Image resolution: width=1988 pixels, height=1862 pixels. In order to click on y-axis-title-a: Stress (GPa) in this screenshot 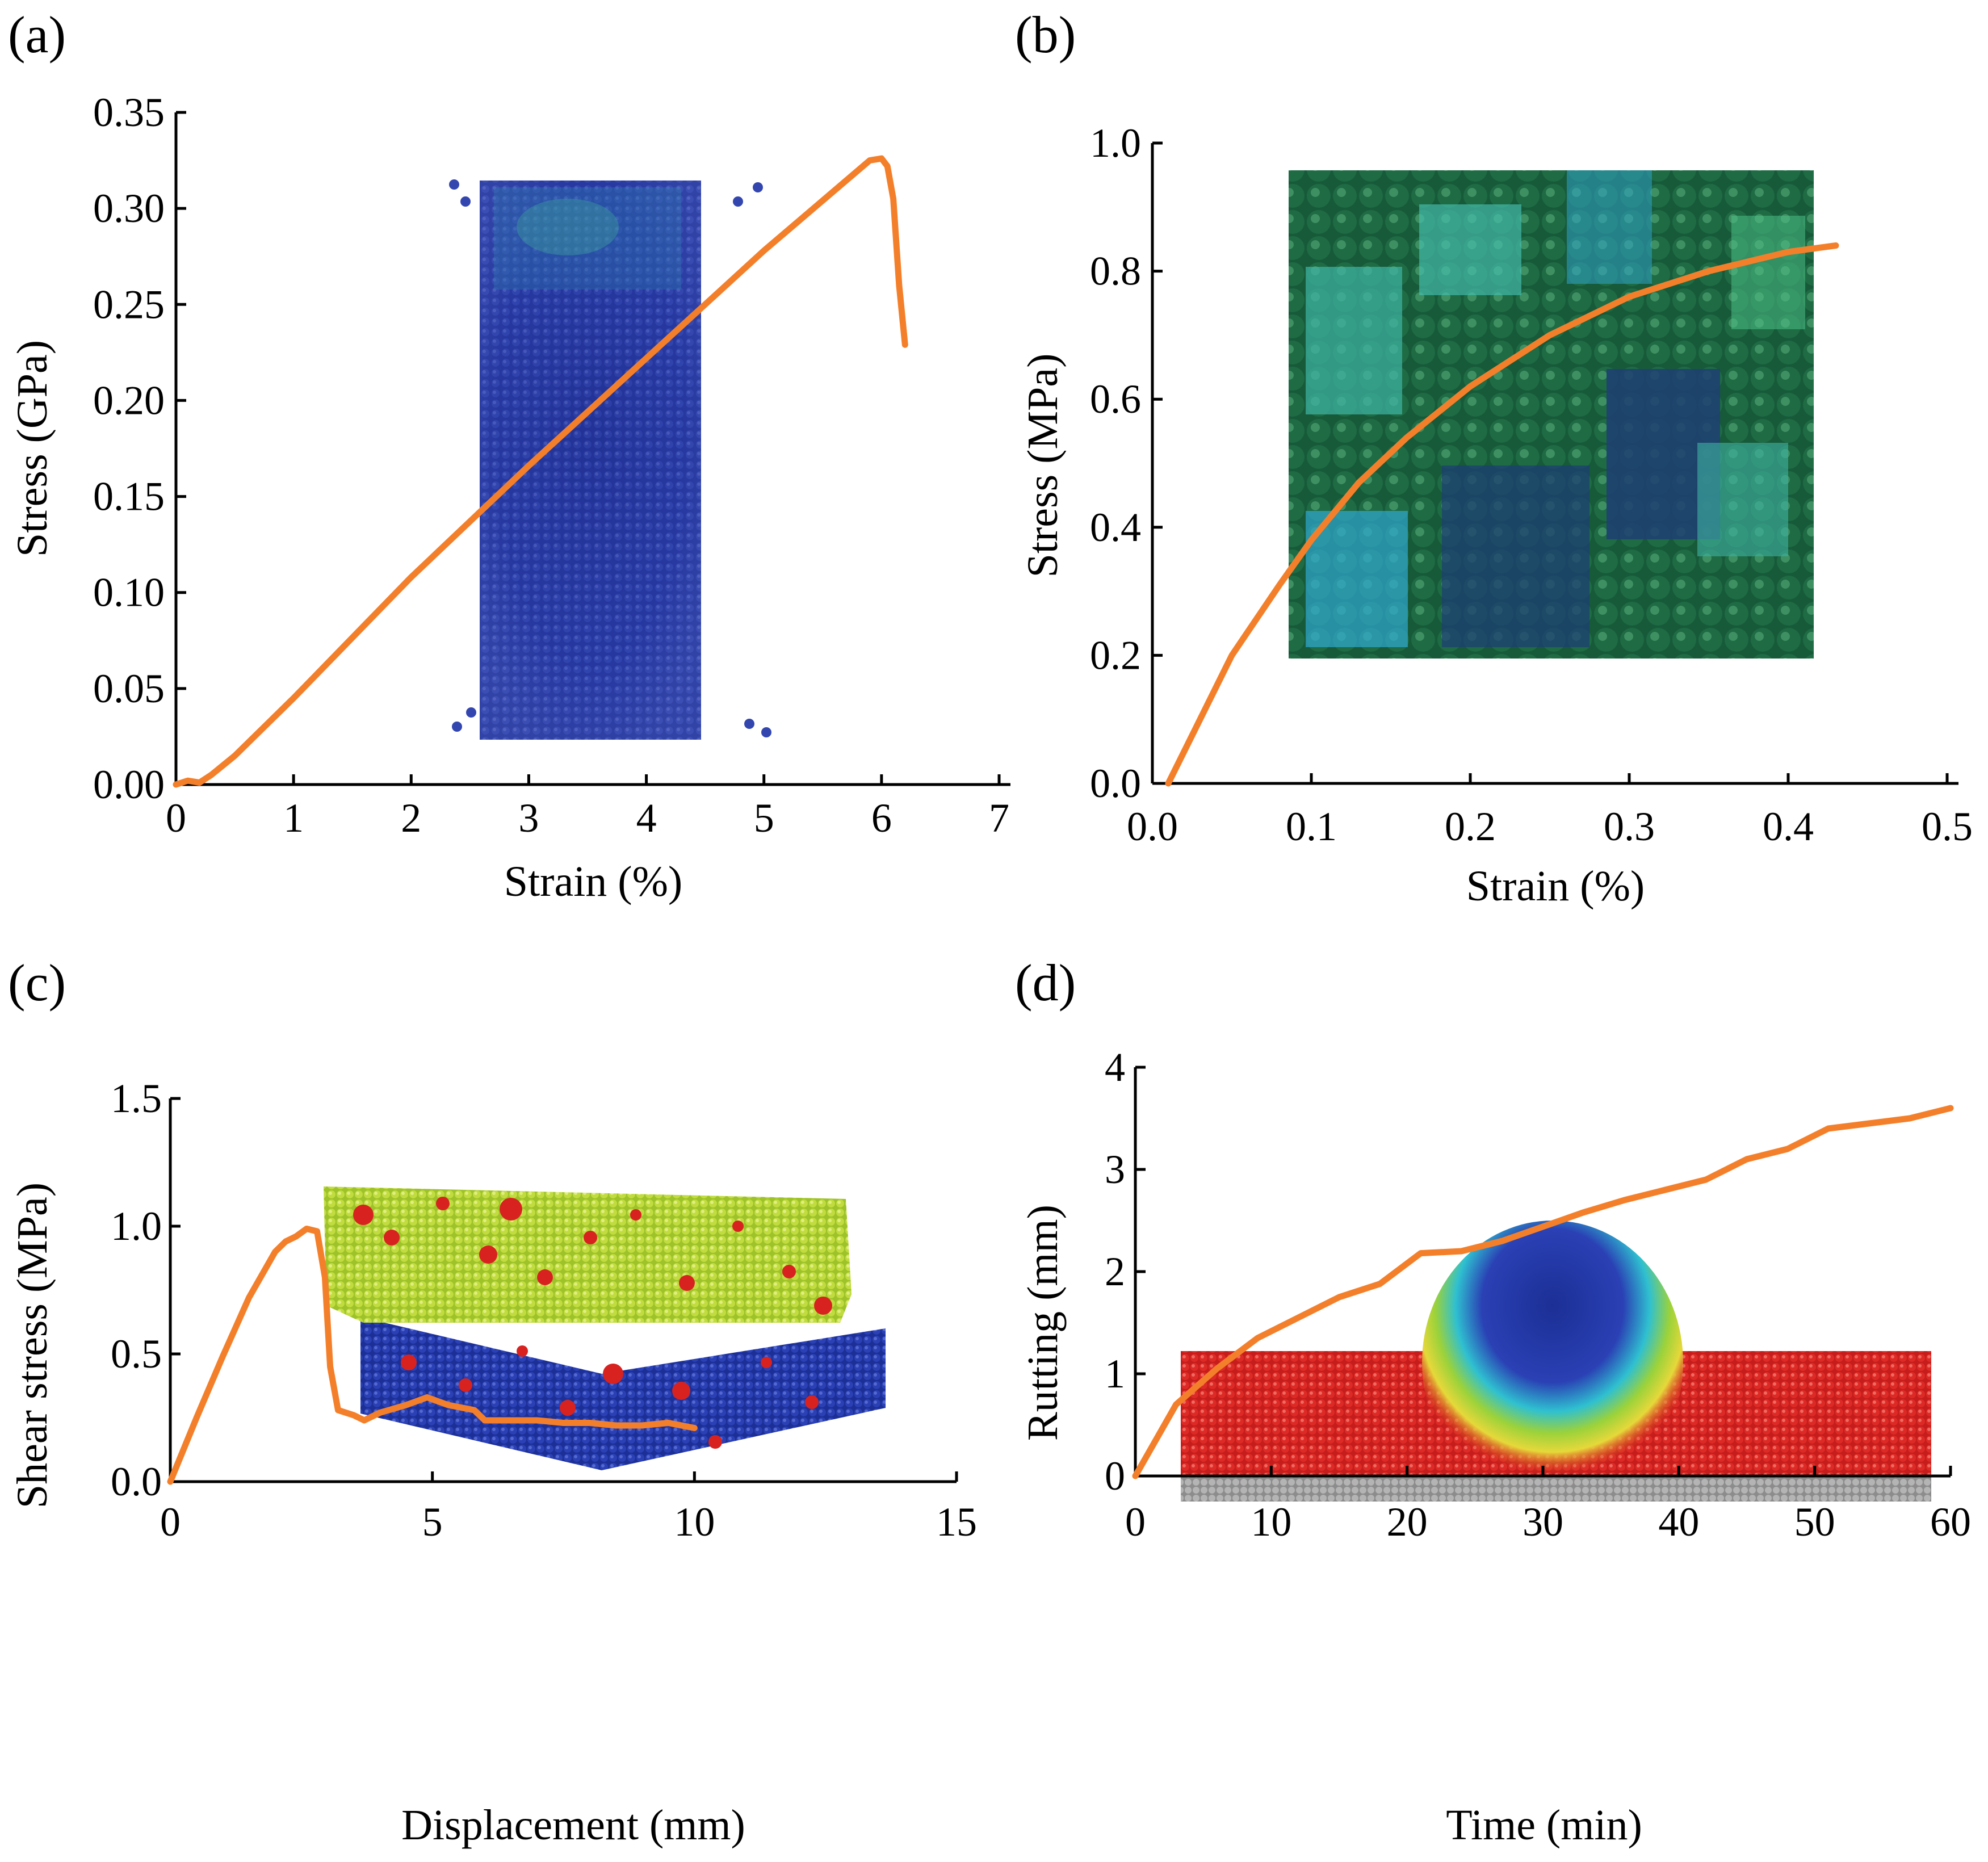, I will do `click(32, 448)`.